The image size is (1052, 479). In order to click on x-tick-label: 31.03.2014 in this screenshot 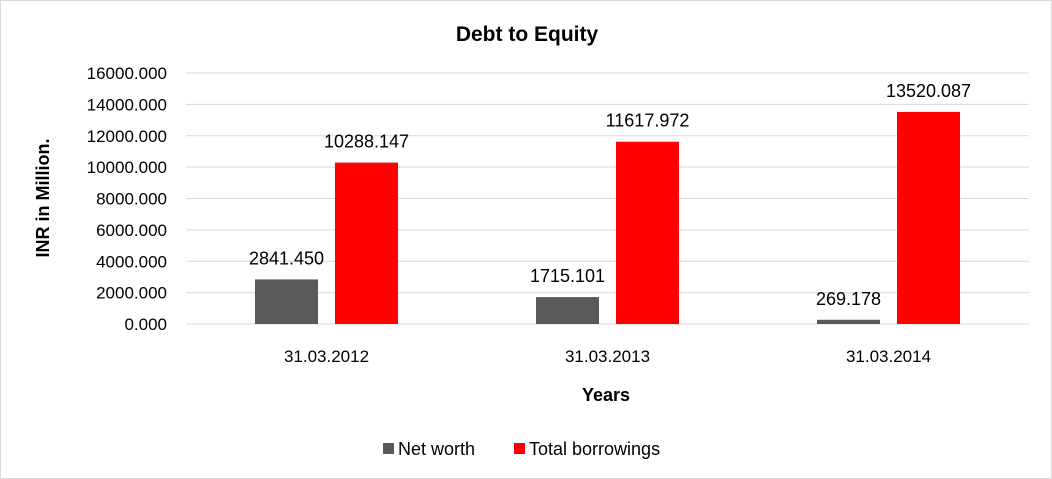, I will do `click(888, 356)`.